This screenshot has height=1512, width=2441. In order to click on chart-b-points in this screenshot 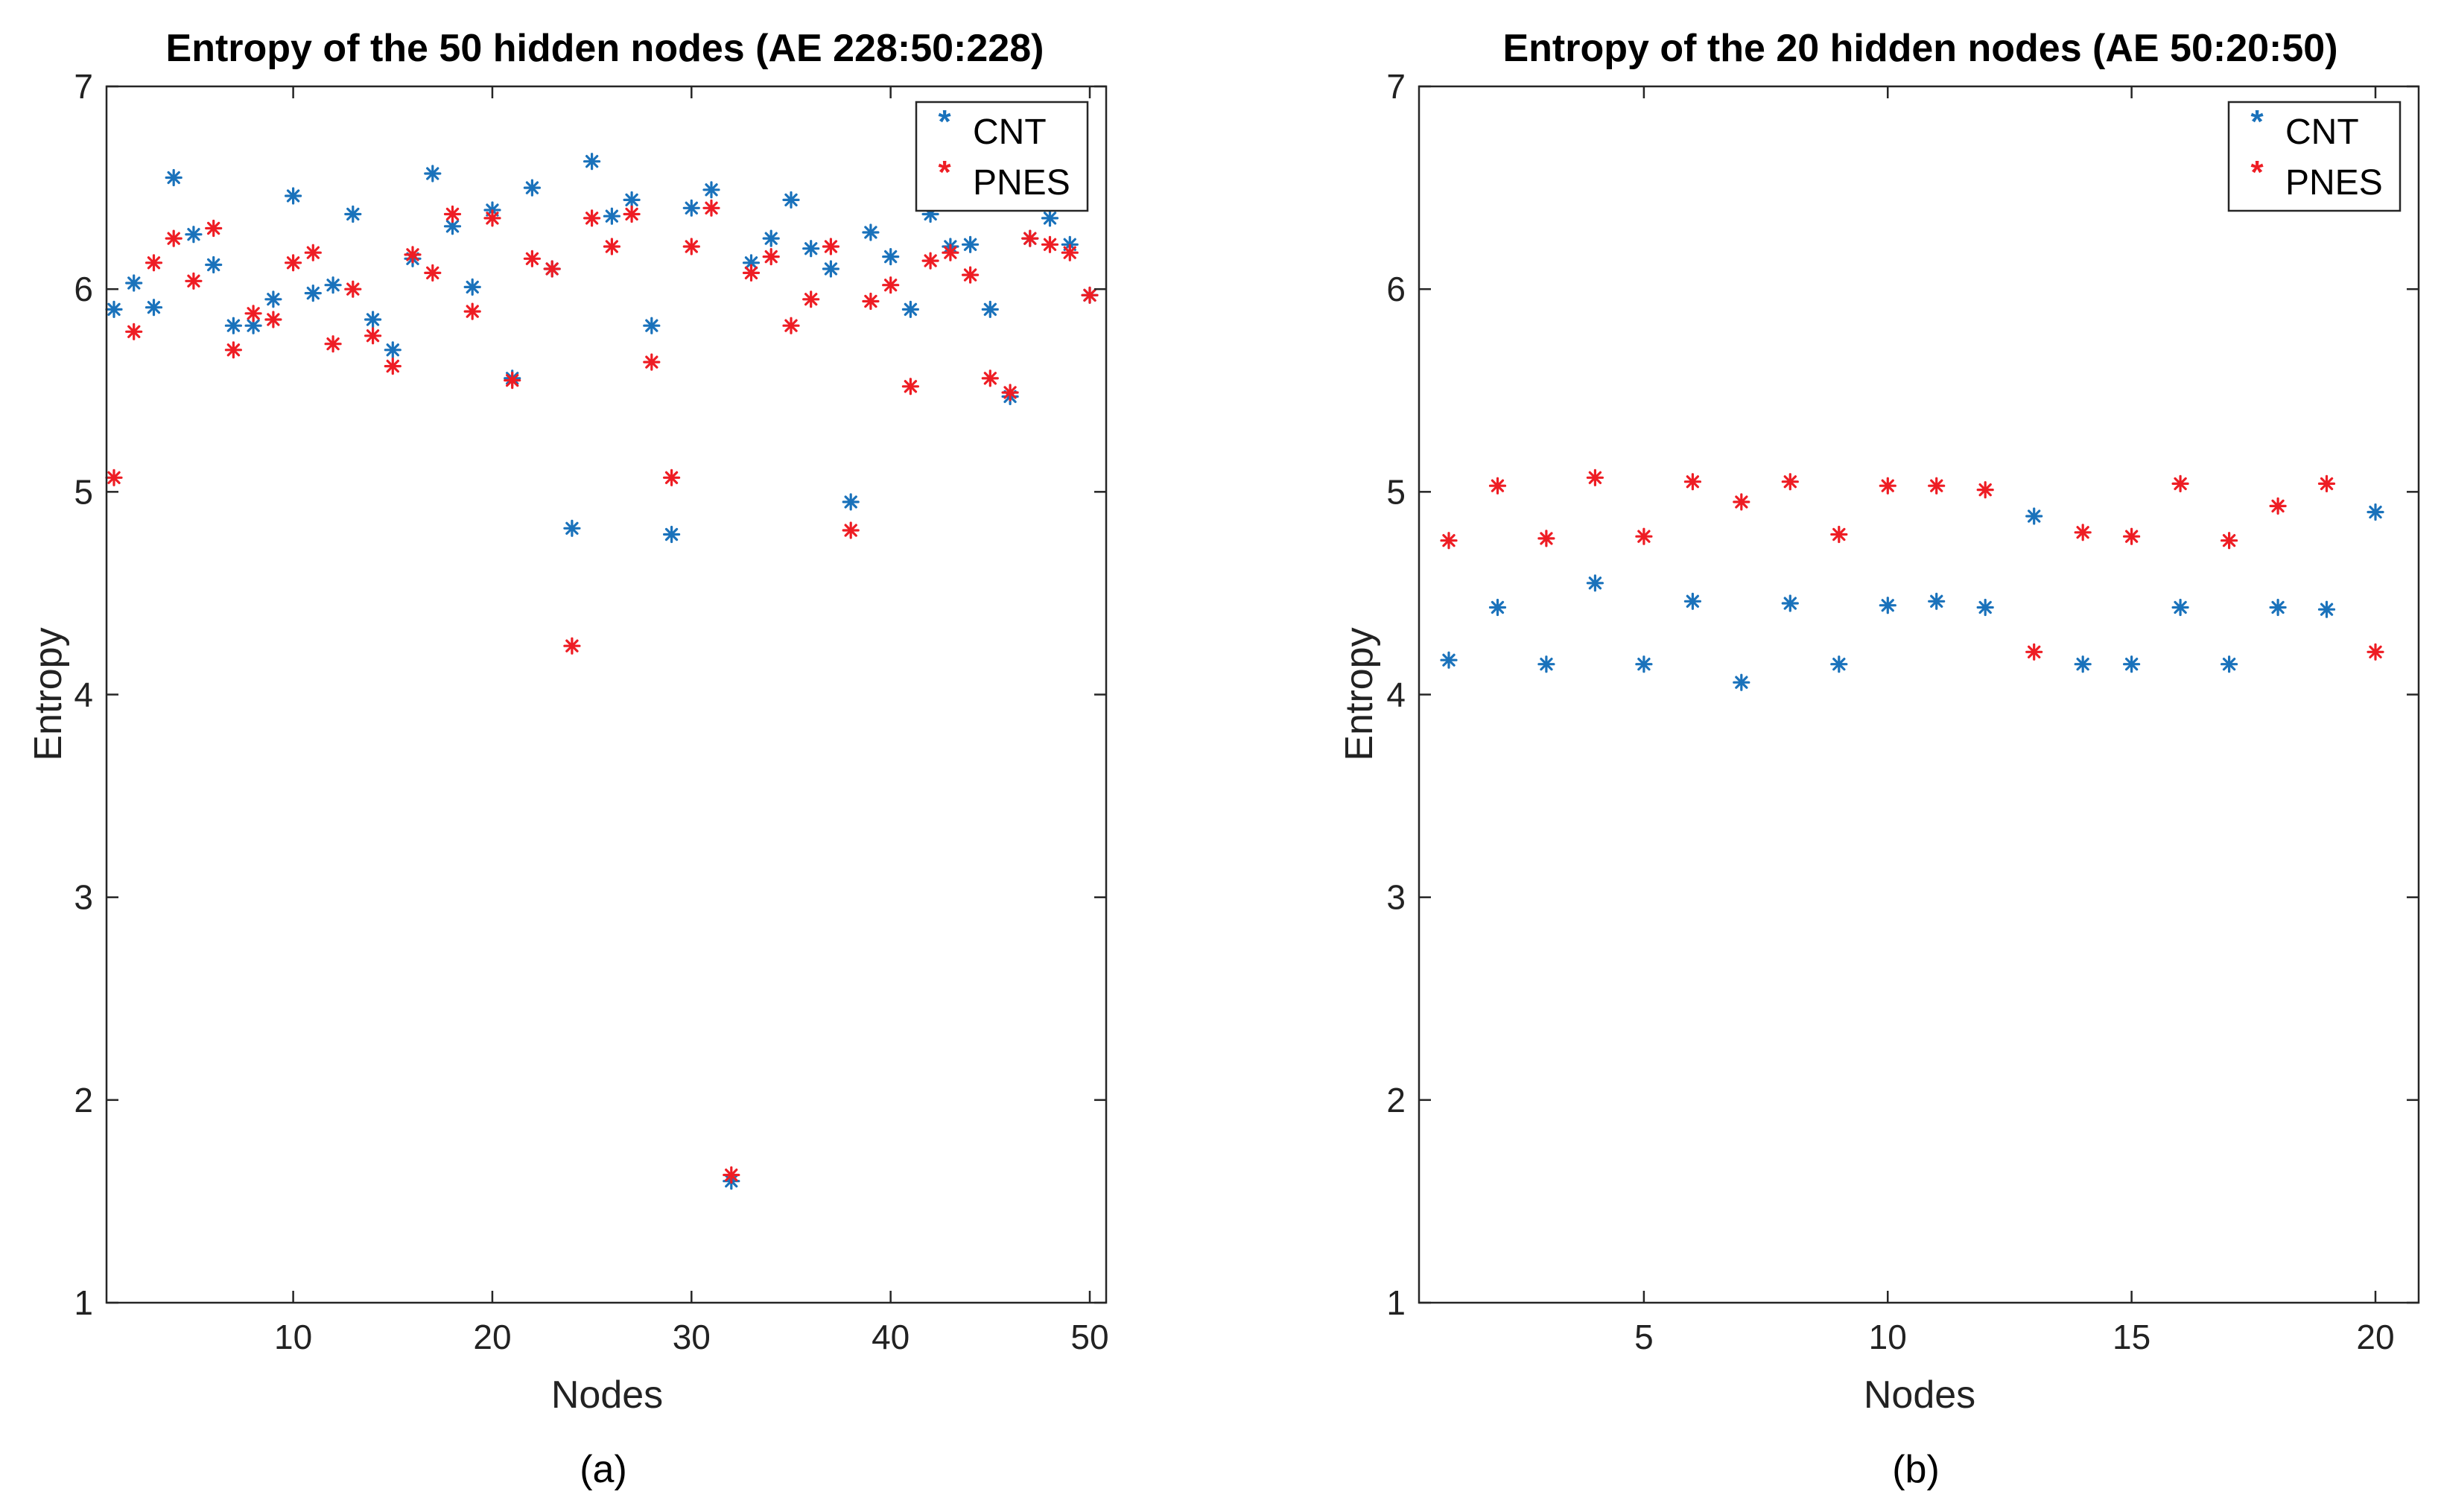, I will do `click(1912, 579)`.